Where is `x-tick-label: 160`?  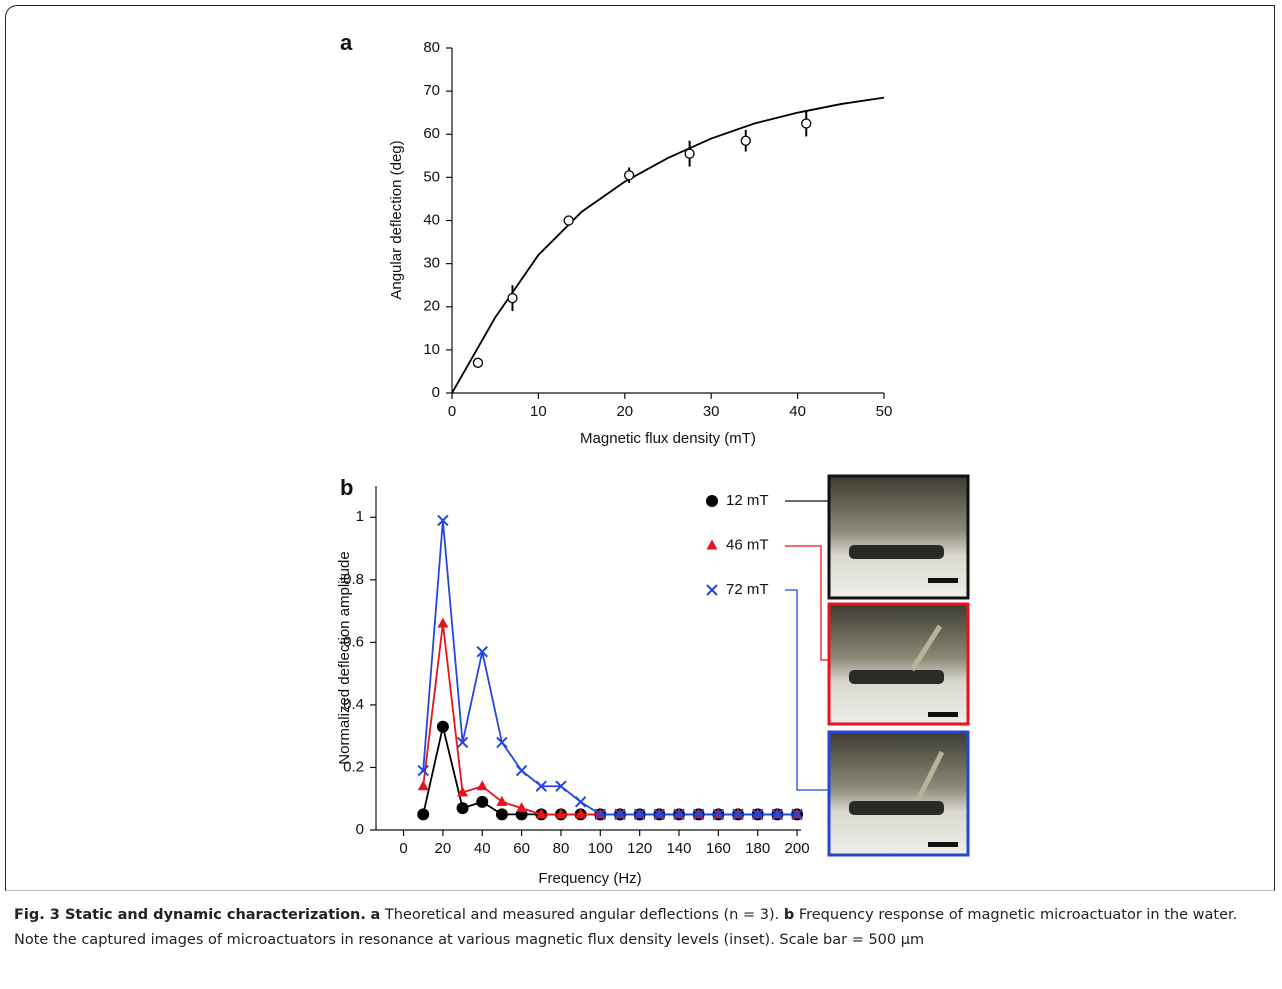
x-tick-label: 160 is located at coordinates (718, 848).